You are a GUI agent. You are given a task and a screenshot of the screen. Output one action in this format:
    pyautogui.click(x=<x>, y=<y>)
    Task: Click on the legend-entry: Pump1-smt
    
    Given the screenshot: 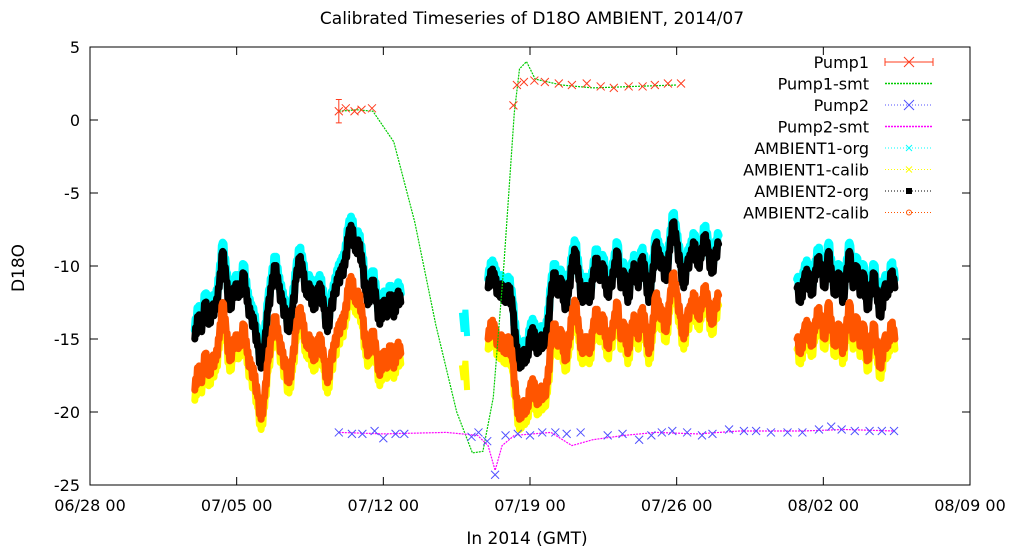 What is the action you would take?
    pyautogui.click(x=855, y=84)
    